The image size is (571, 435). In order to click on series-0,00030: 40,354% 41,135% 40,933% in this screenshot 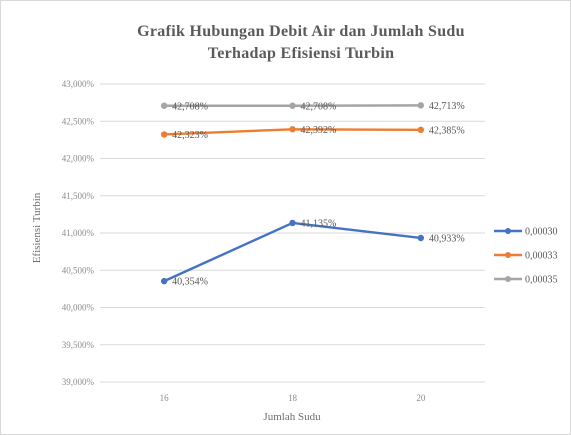, I will do `click(312, 253)`.